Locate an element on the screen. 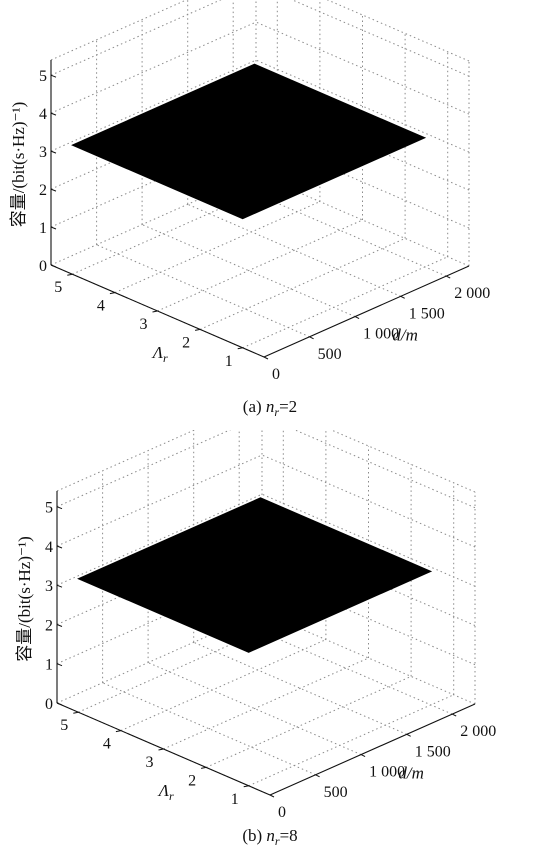 Image resolution: width=541 pixels, height=855 pixels. caption-value: =2 is located at coordinates (288, 406).